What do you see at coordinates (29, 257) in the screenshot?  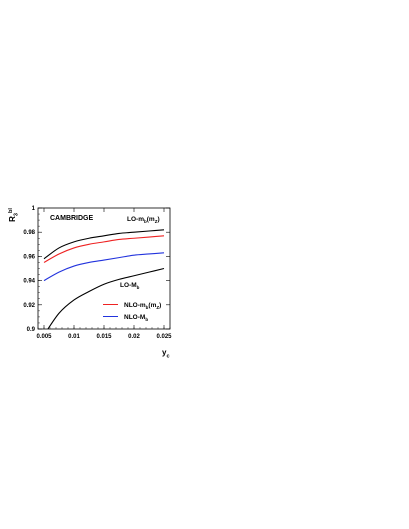 I see `y-tick-label-3: 0.96` at bounding box center [29, 257].